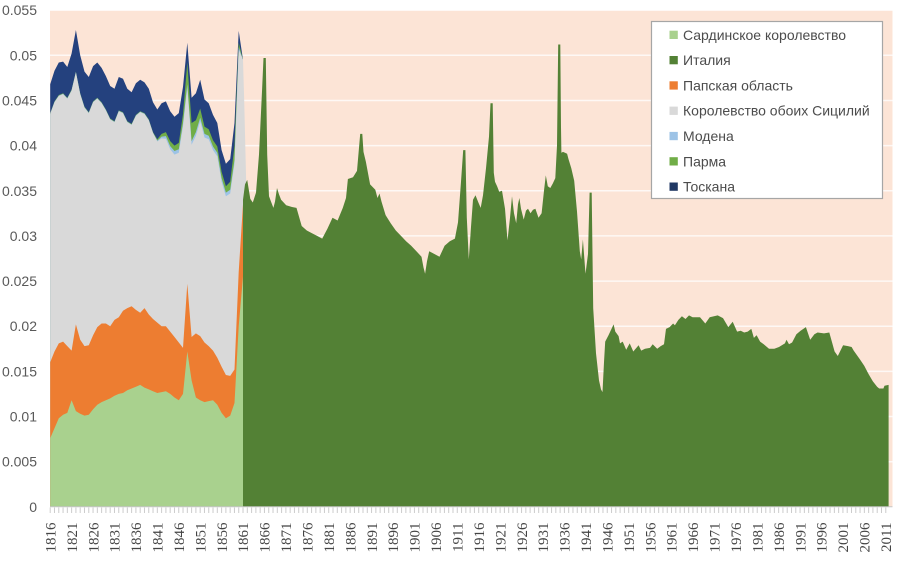 Image resolution: width=900 pixels, height=565 pixels. I want to click on svg-text: 1996, so click(823, 537).